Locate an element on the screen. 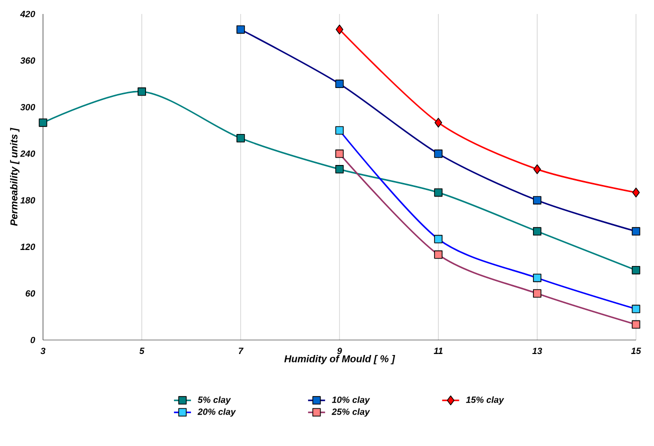  x-tick-label: 13 is located at coordinates (537, 351).